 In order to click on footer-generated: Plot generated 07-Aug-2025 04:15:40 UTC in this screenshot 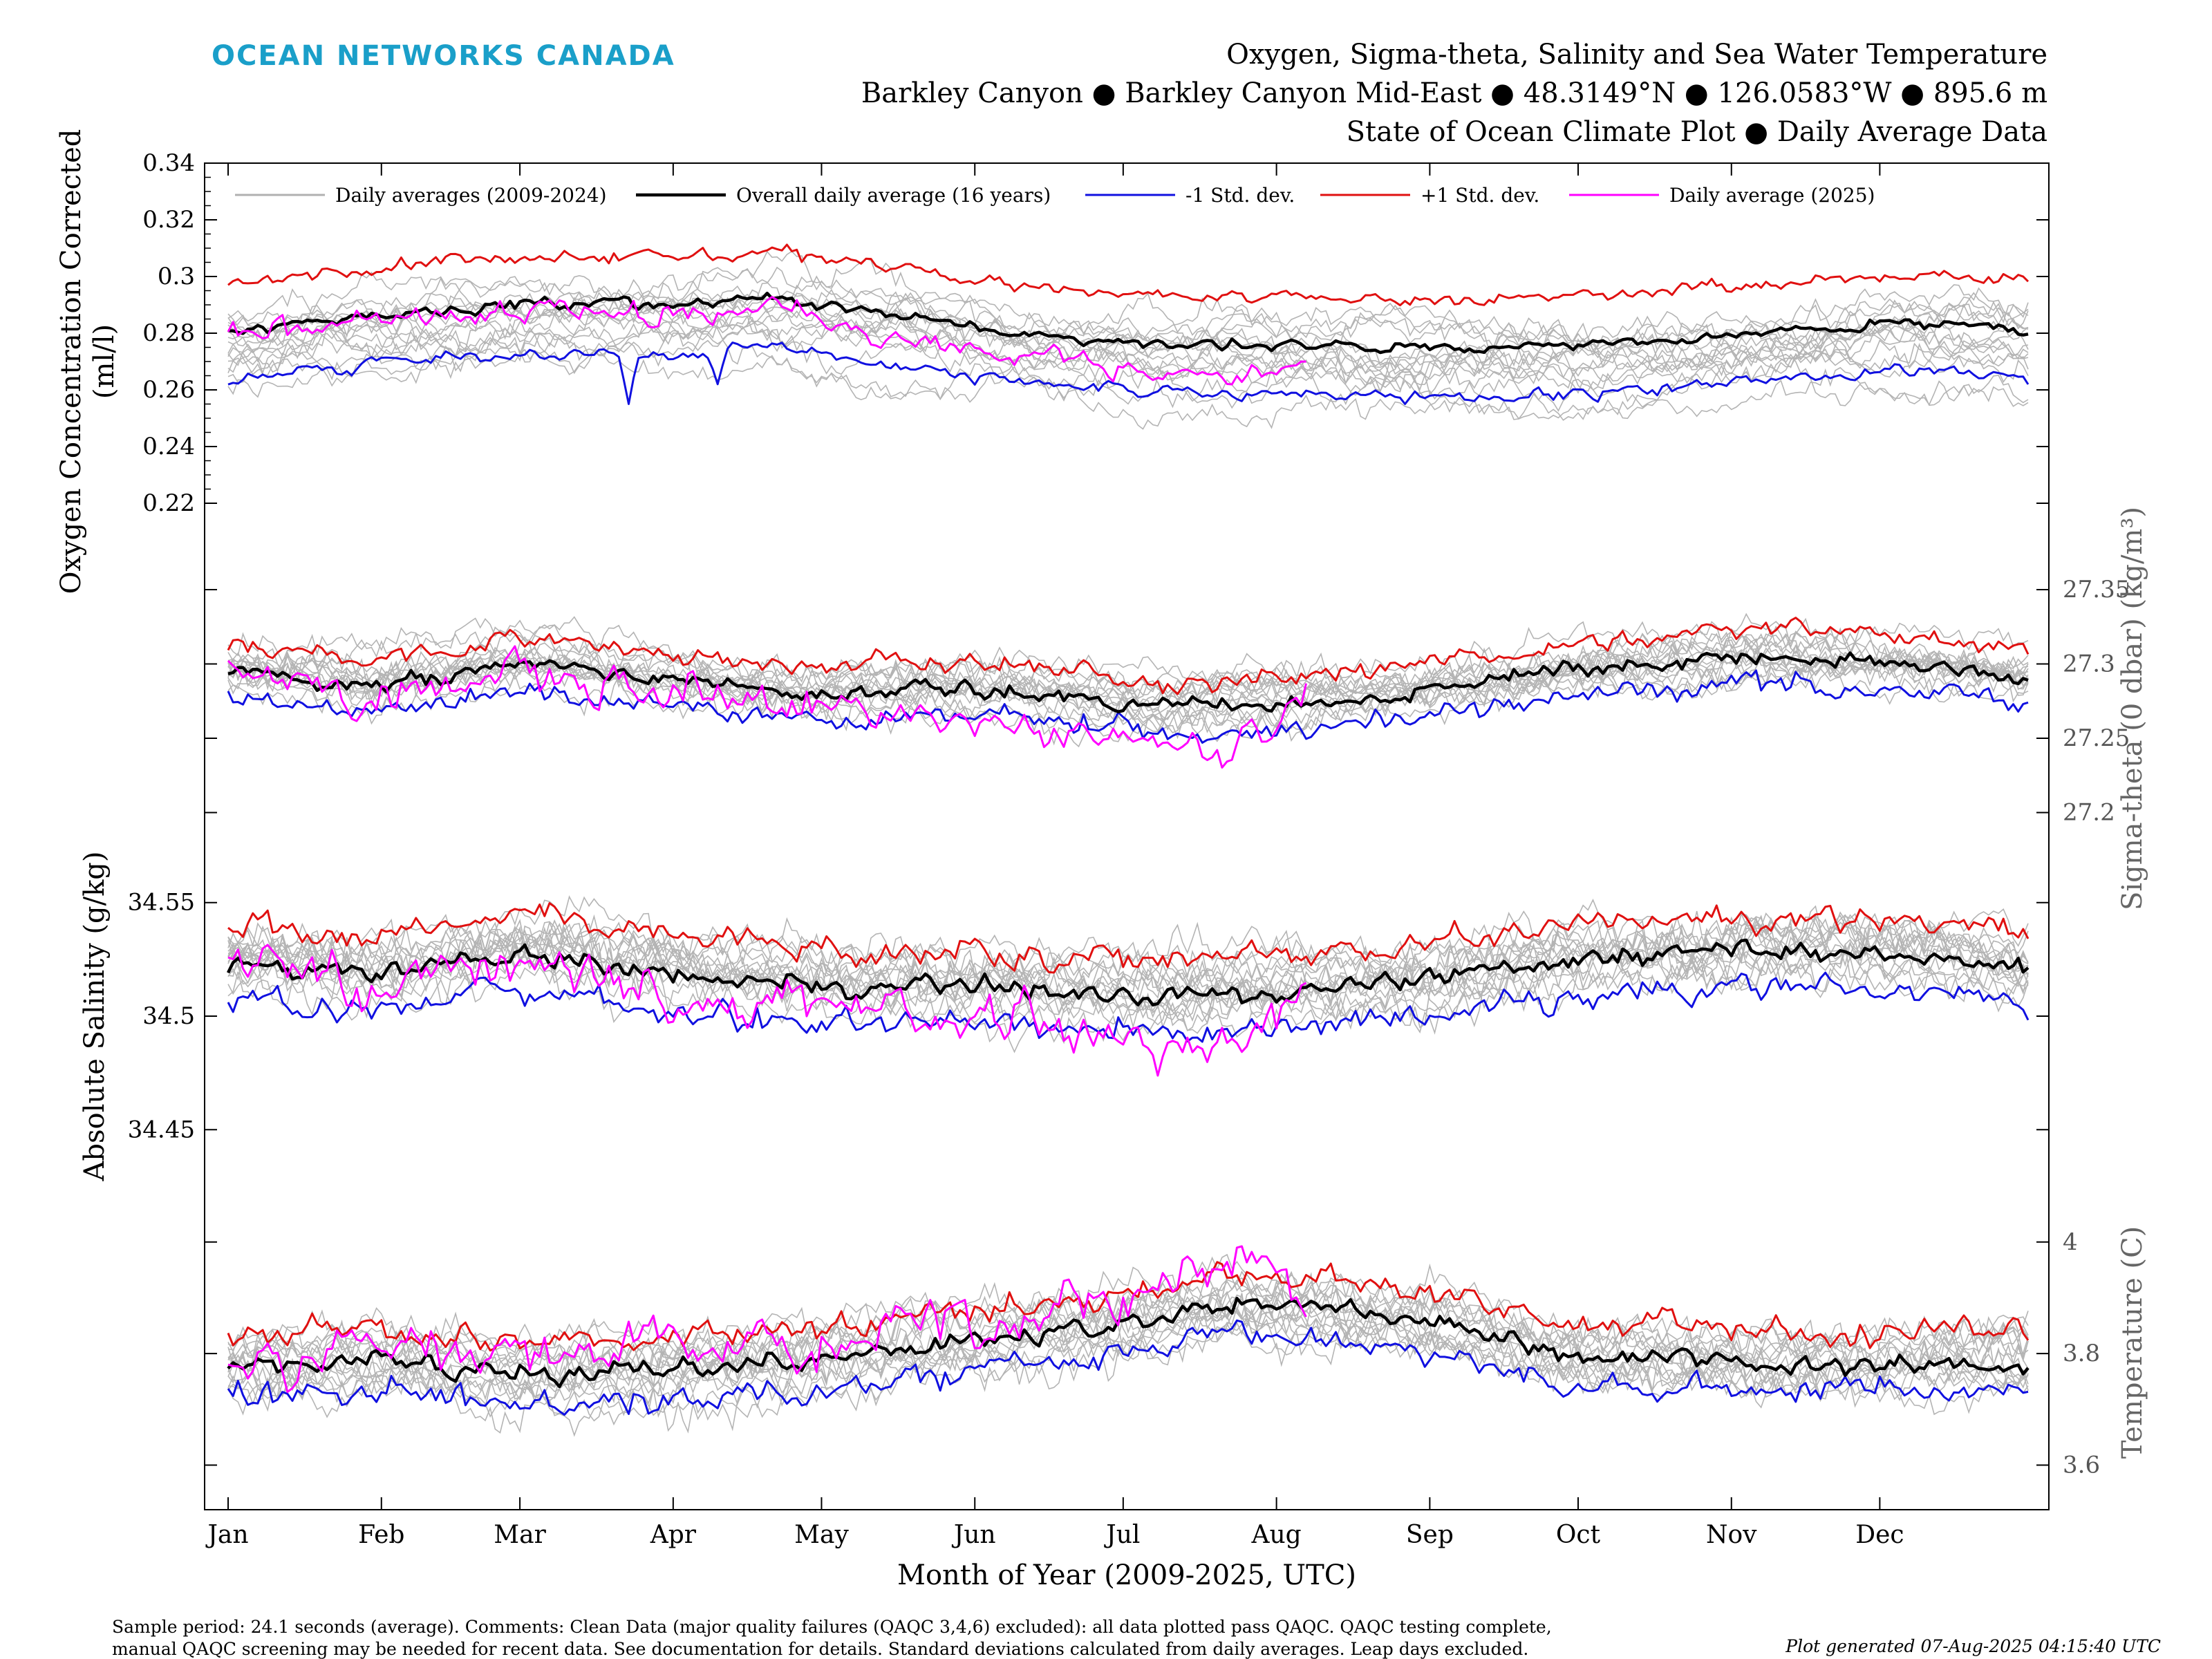, I will do `click(1973, 1646)`.